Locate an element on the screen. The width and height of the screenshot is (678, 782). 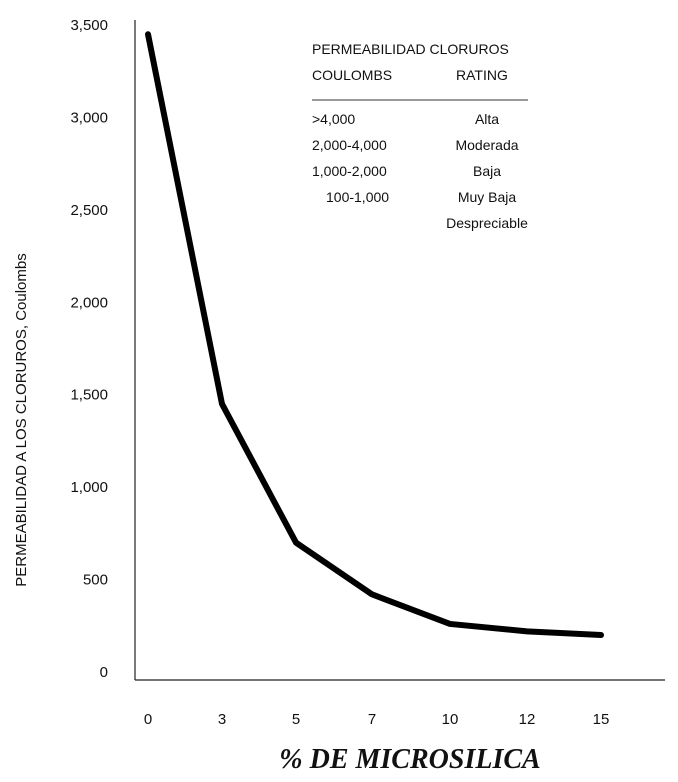
x-axis-label: % DE MICROSILICA is located at coordinates (409, 759).